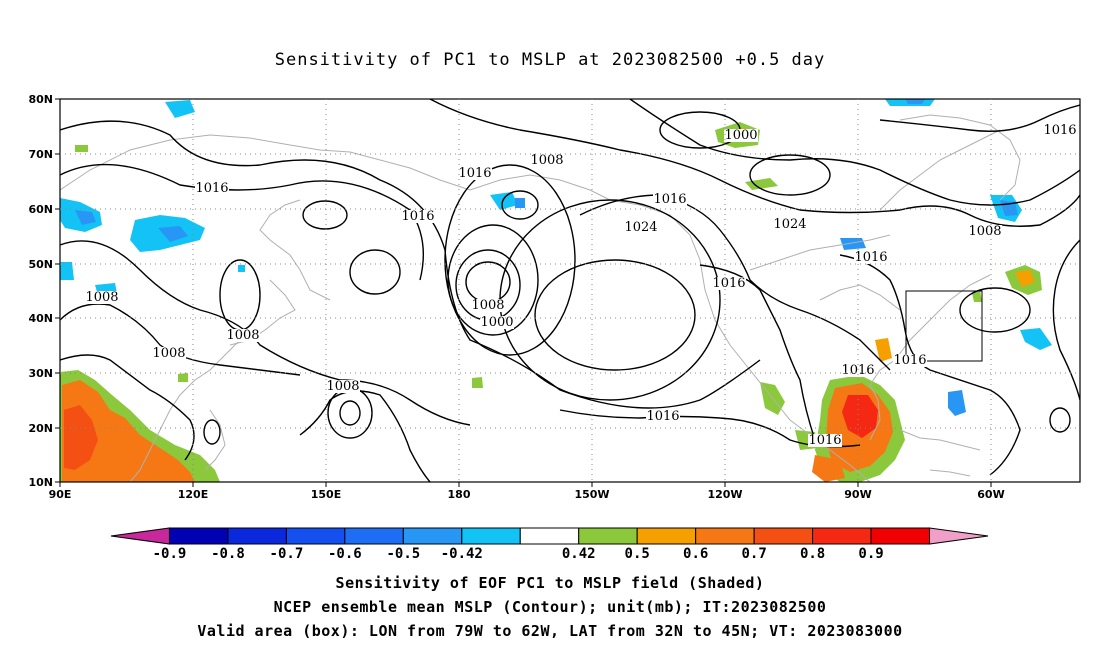 This screenshot has width=1100, height=650. What do you see at coordinates (40, 373) in the screenshot?
I see `lat-tick-label: 30N` at bounding box center [40, 373].